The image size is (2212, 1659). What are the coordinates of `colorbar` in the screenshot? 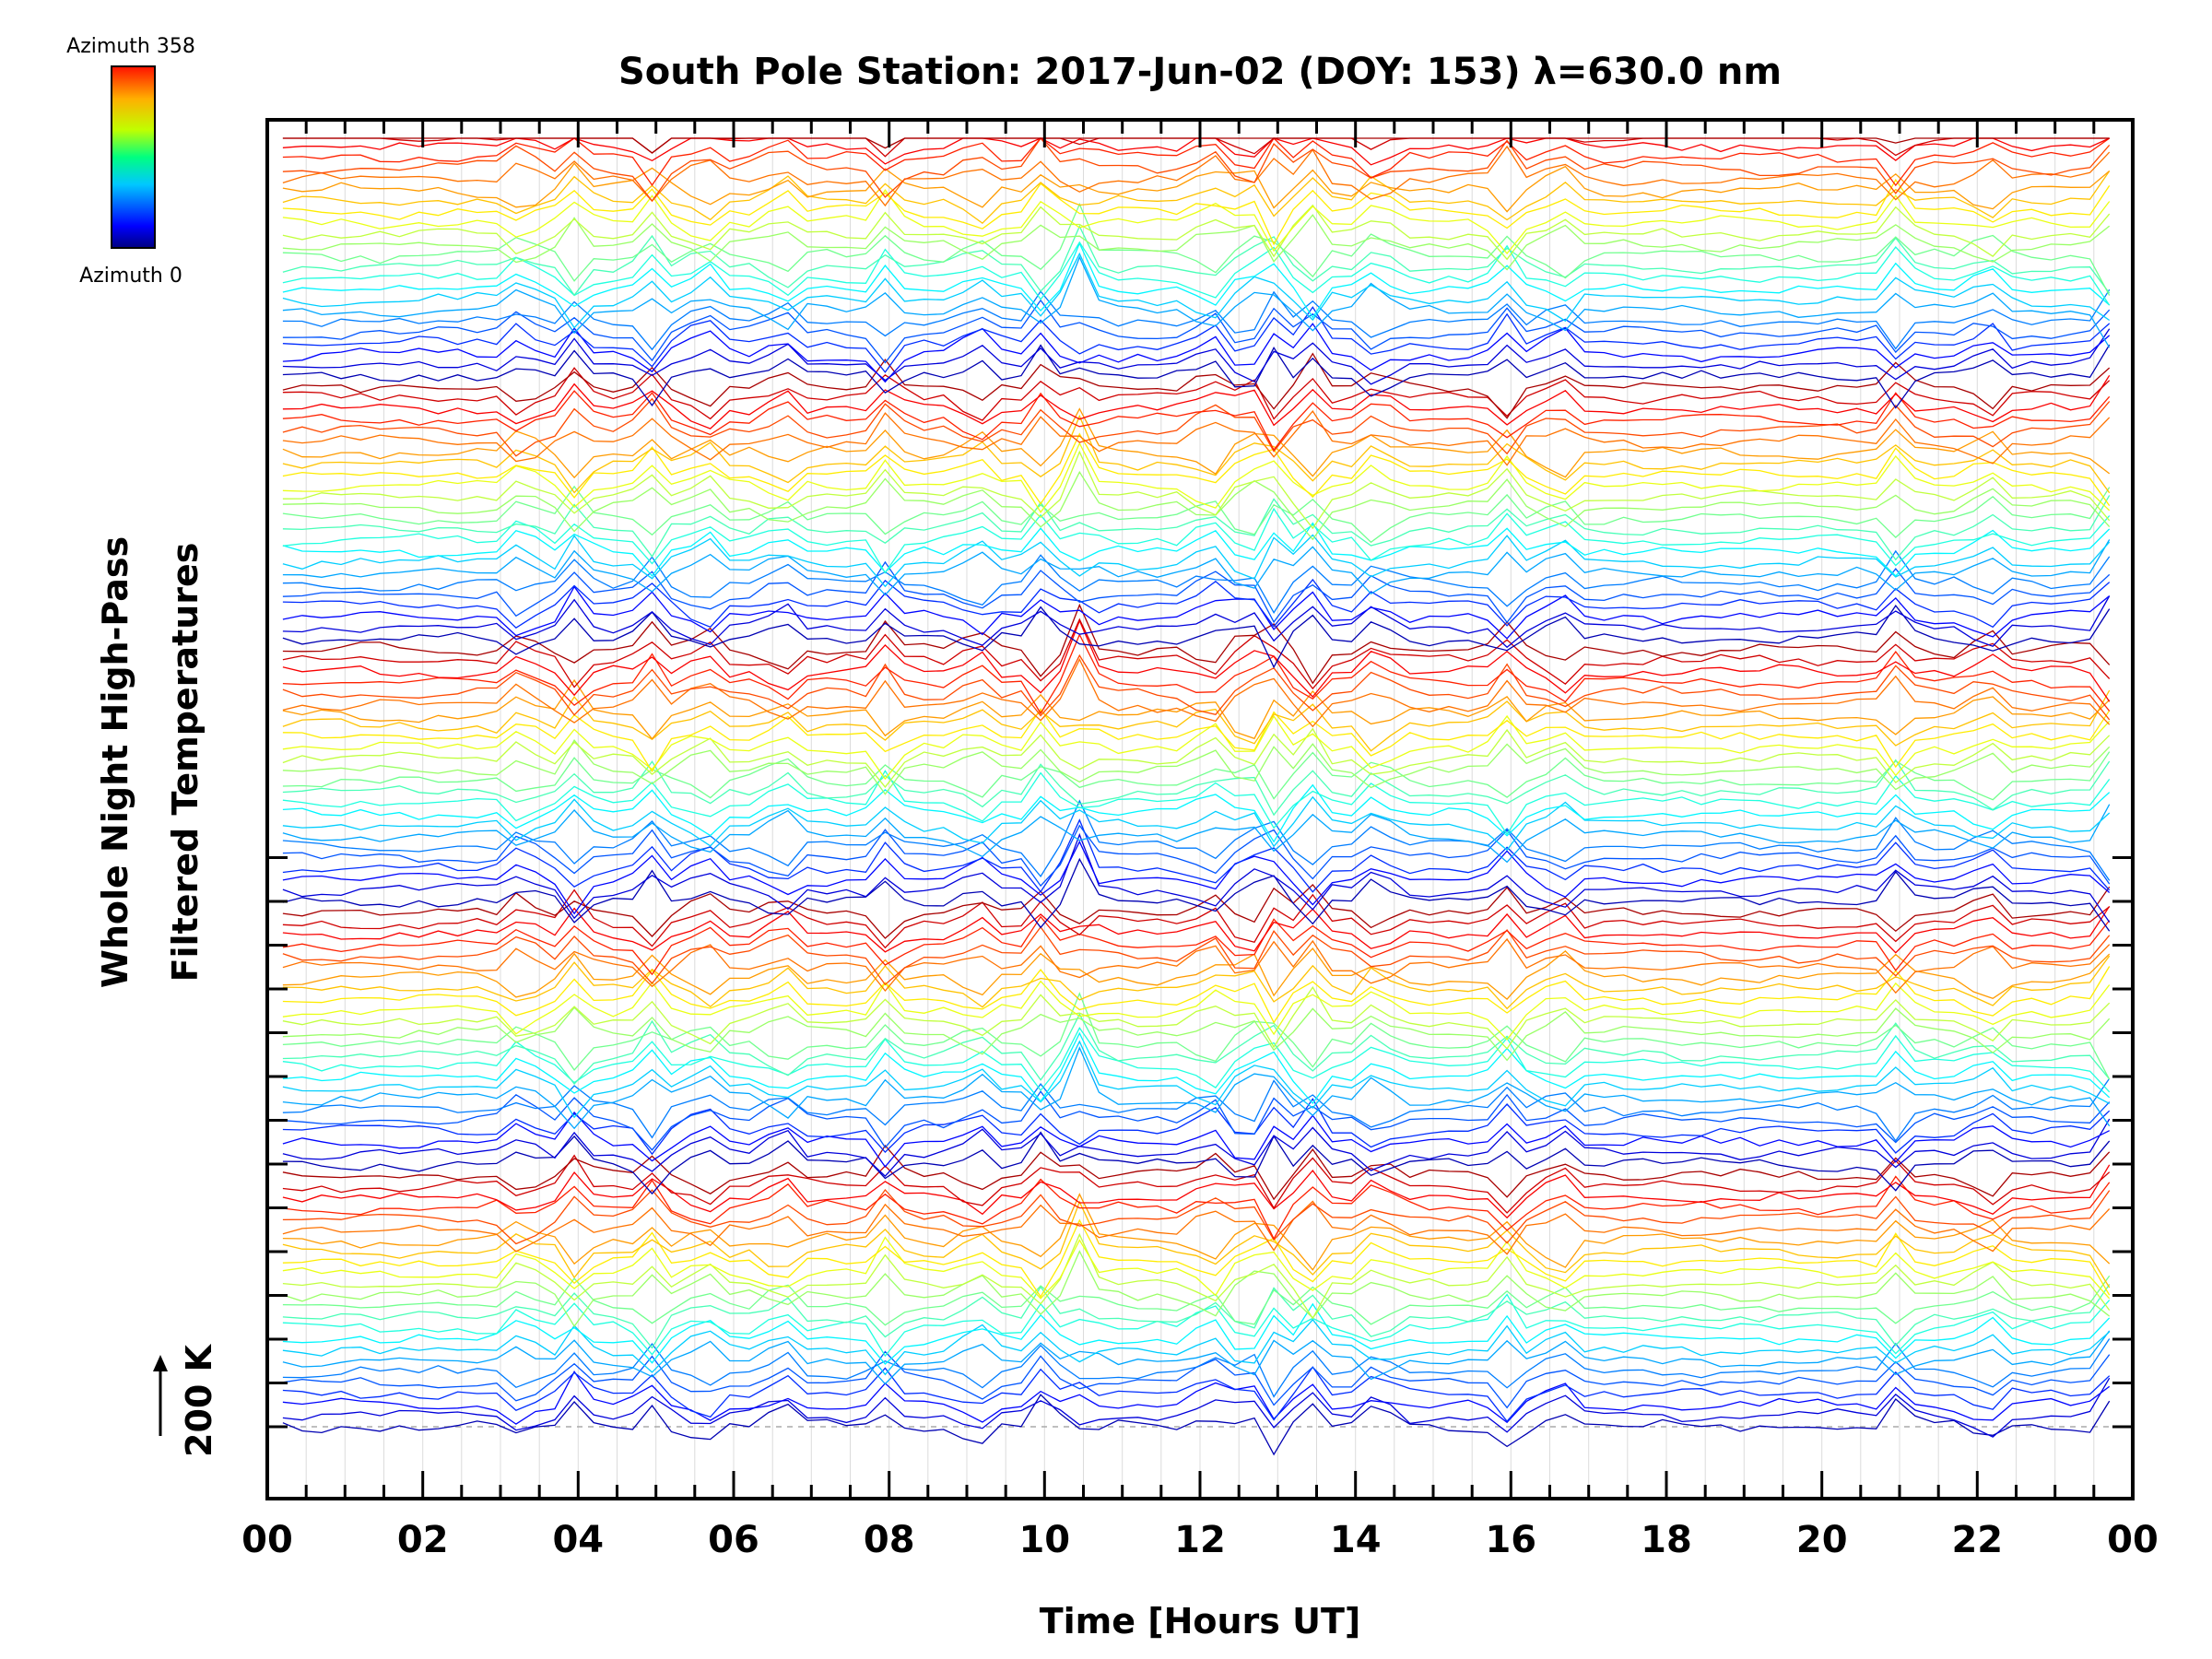 It's located at (133, 157).